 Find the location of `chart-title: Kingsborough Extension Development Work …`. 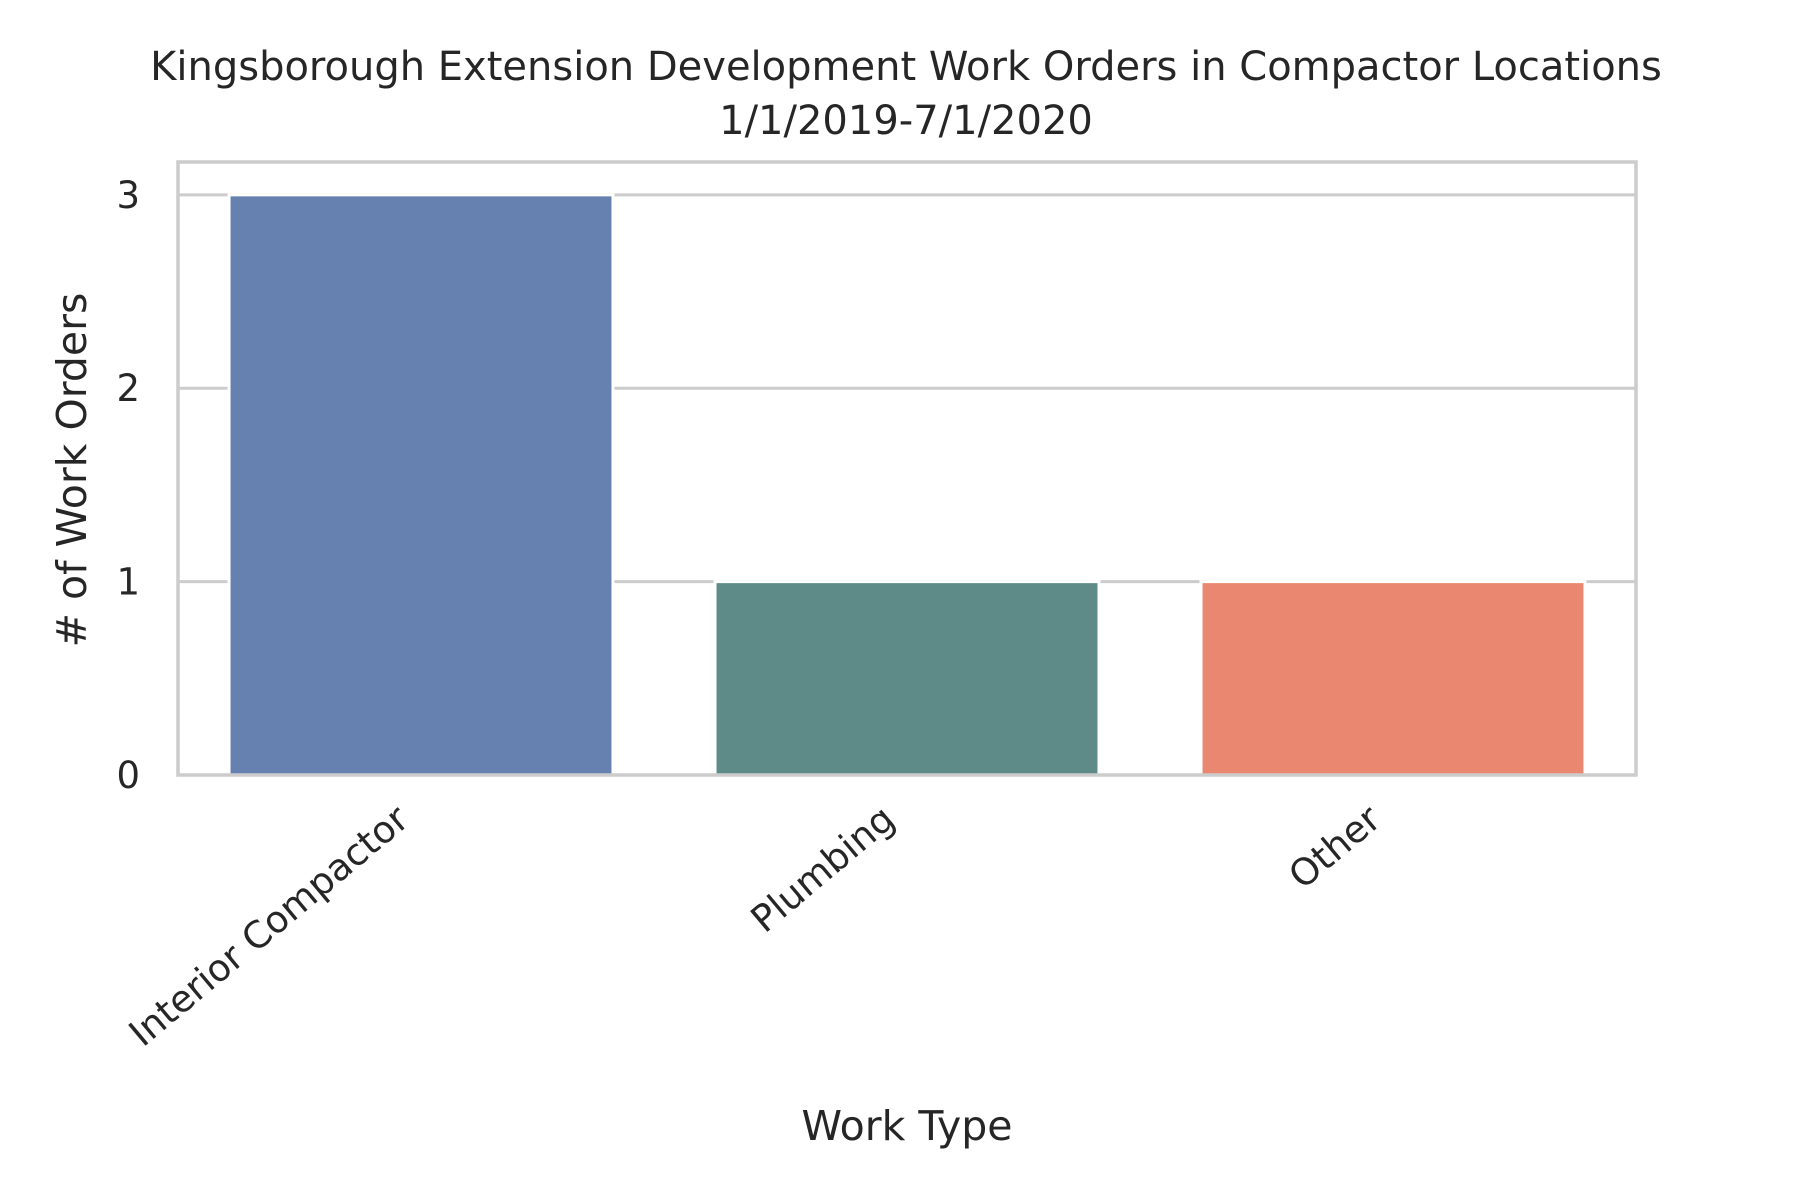

chart-title: Kingsborough Extension Development Work … is located at coordinates (906, 67).